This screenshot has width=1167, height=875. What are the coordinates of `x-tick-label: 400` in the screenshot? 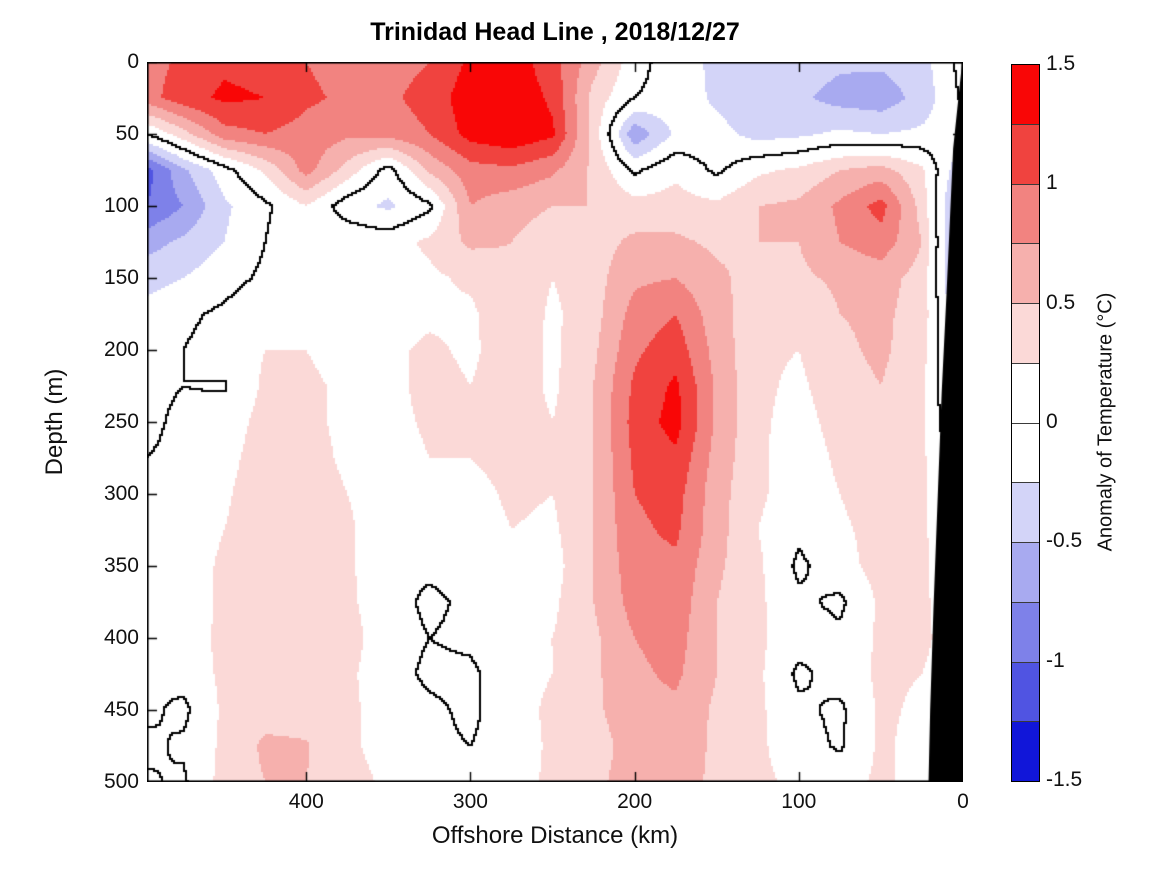 It's located at (306, 801).